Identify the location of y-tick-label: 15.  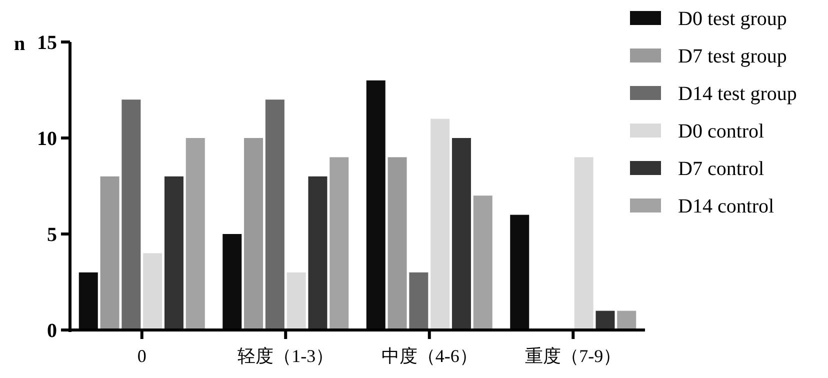
(47, 43).